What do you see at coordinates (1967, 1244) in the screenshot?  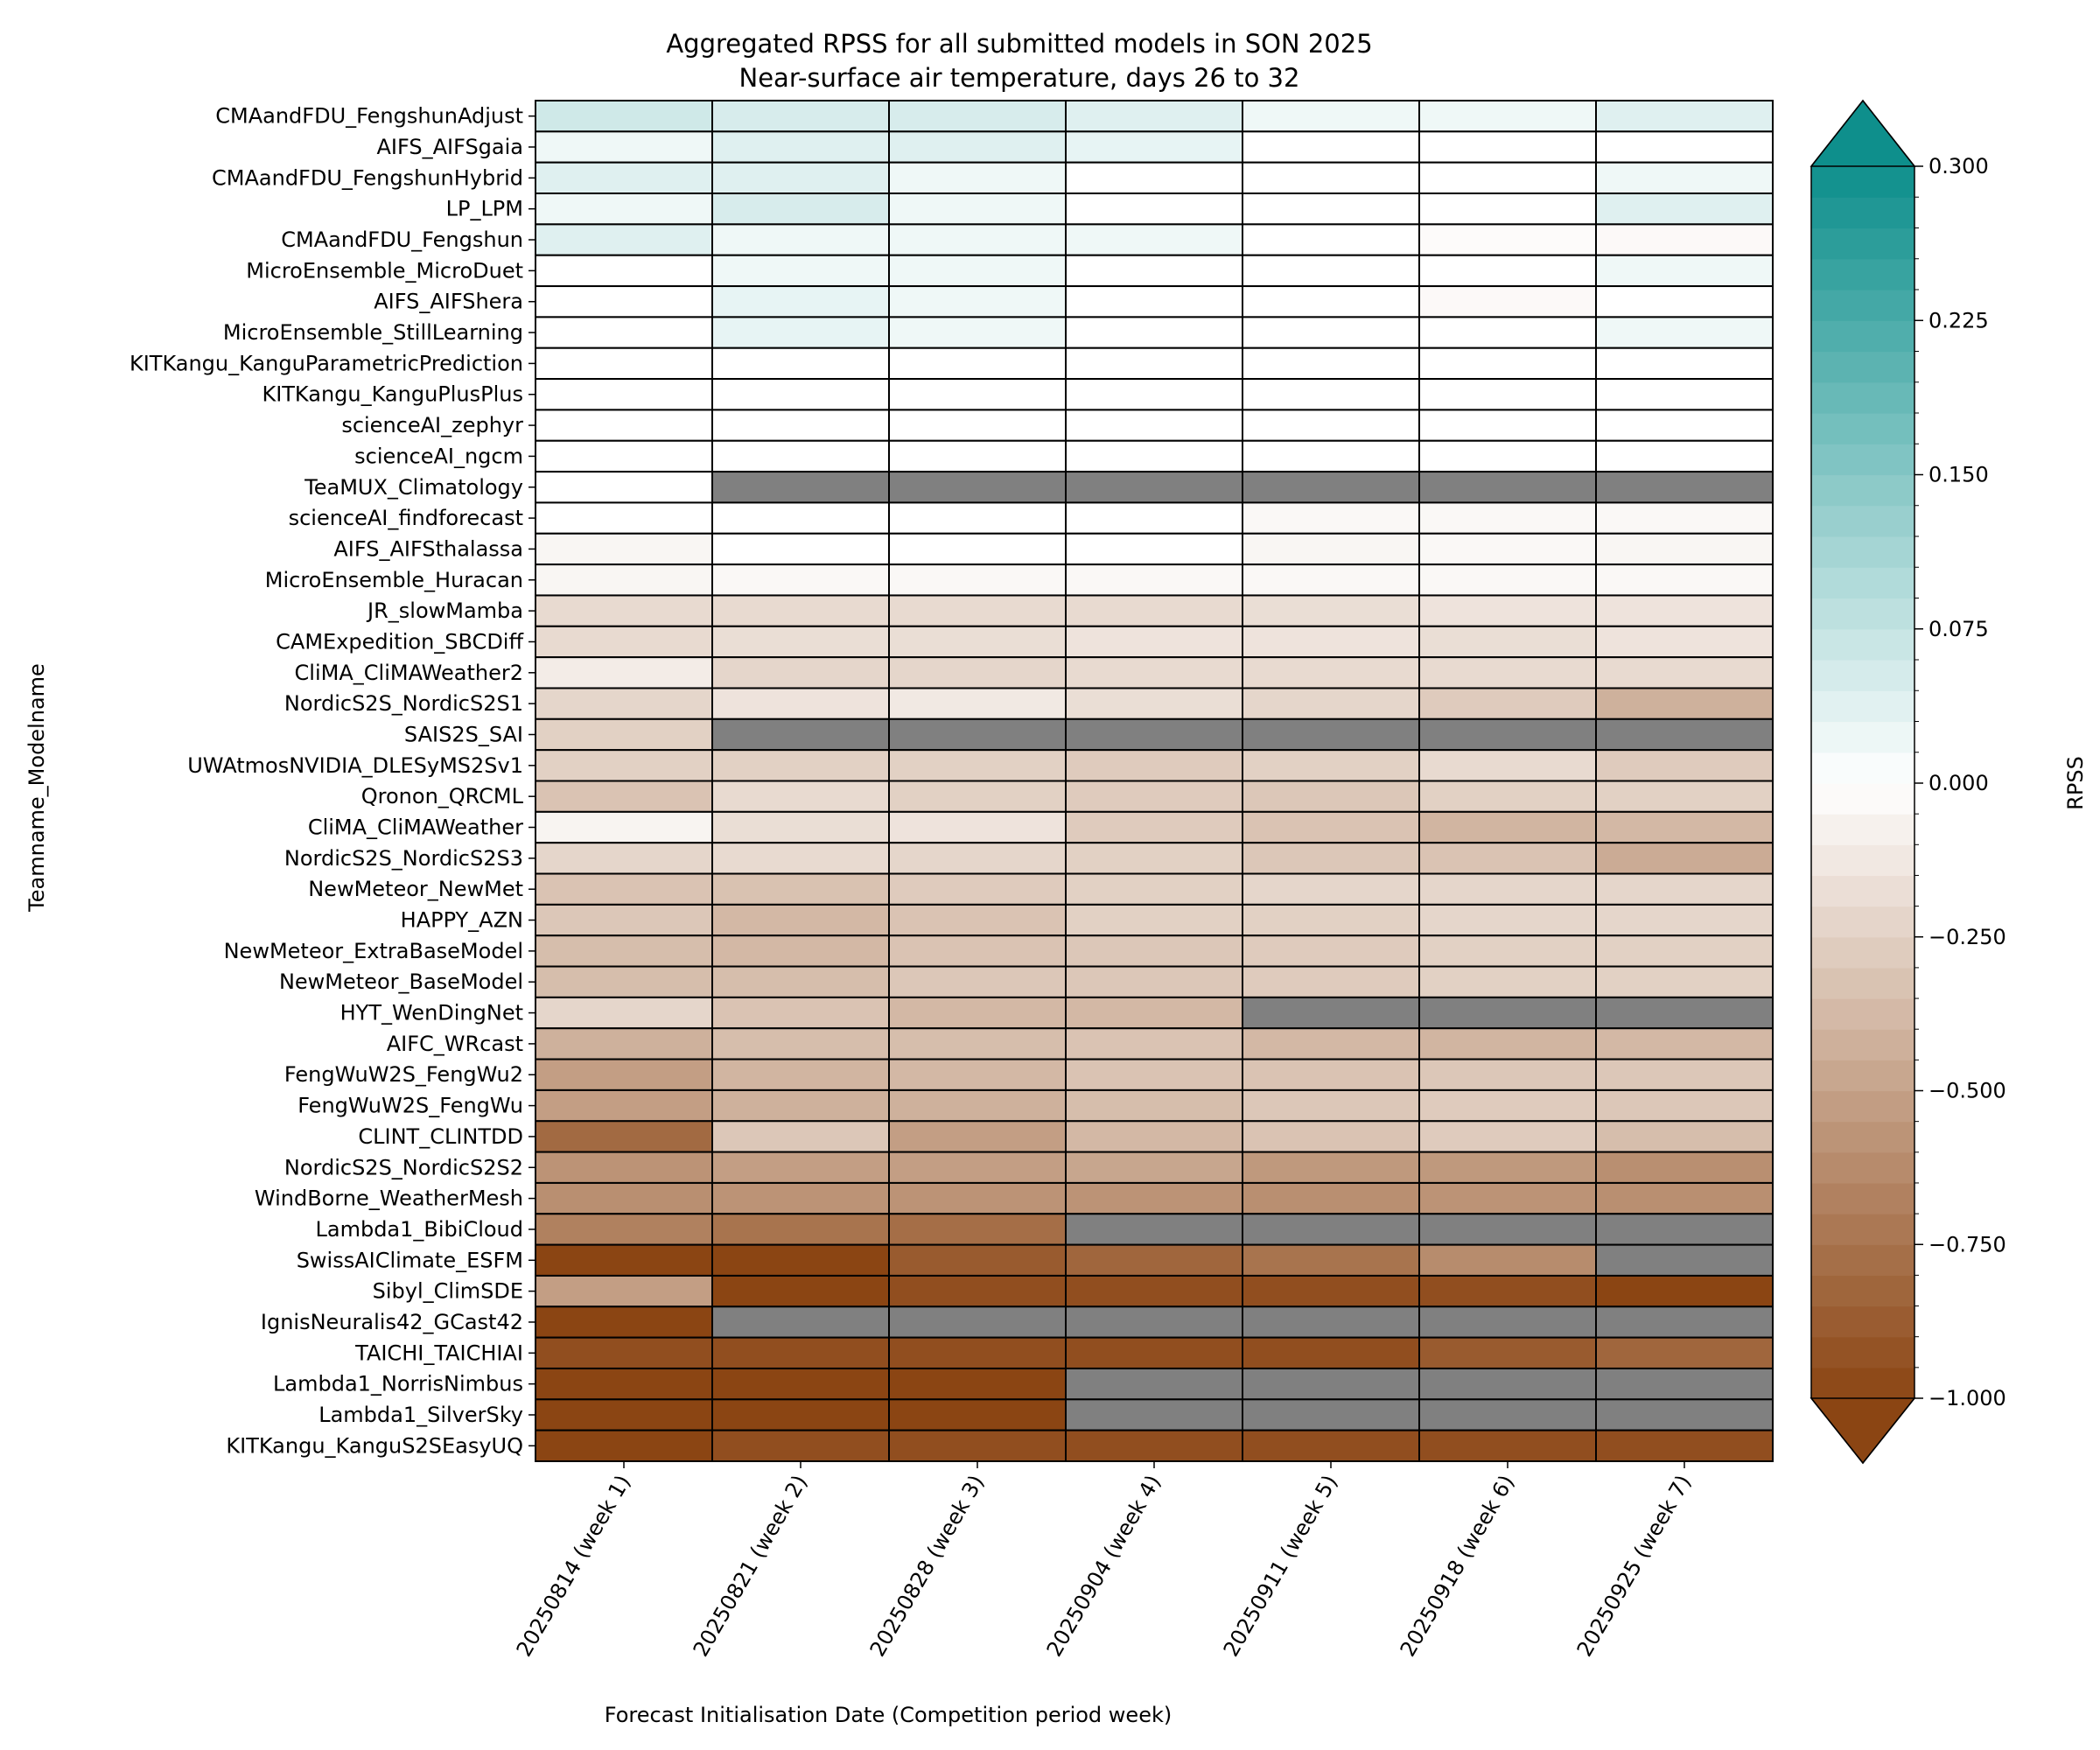 I see `colorbar-tick-label: −0.750` at bounding box center [1967, 1244].